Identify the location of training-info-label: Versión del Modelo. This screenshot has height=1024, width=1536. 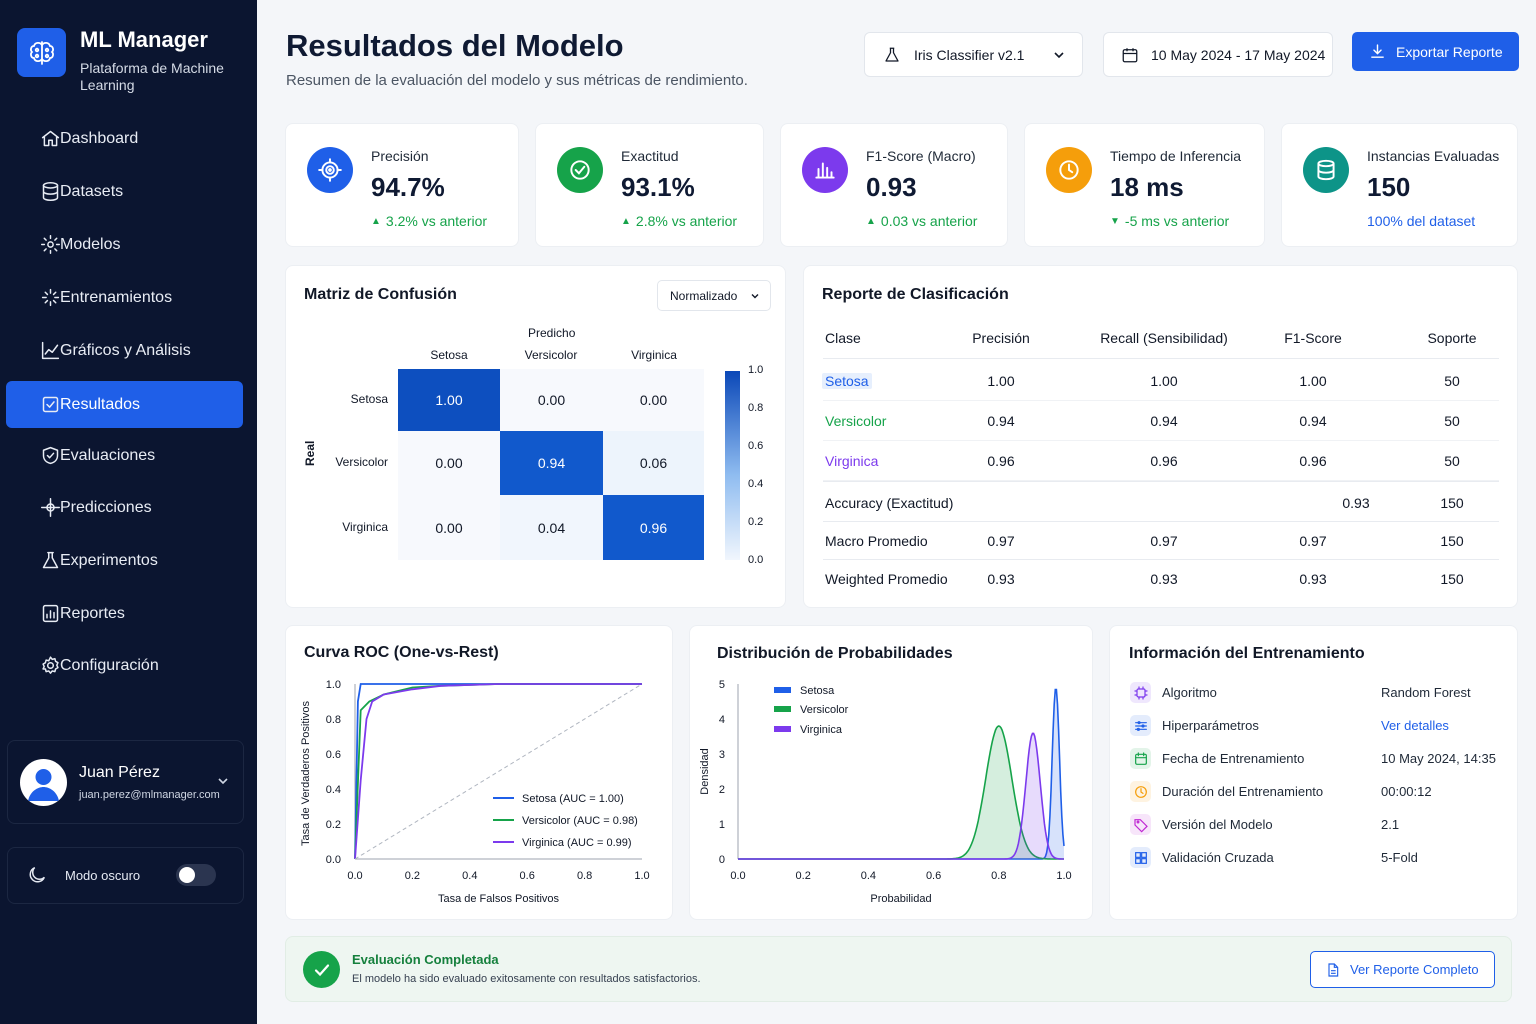
(1217, 824).